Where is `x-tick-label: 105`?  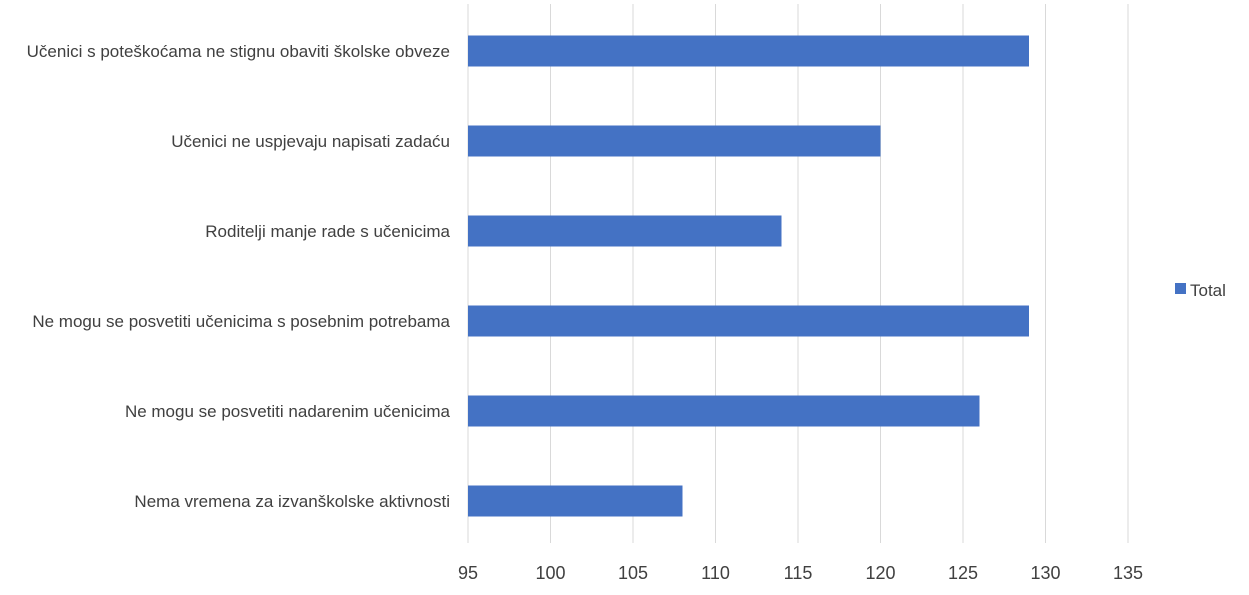 x-tick-label: 105 is located at coordinates (633, 573).